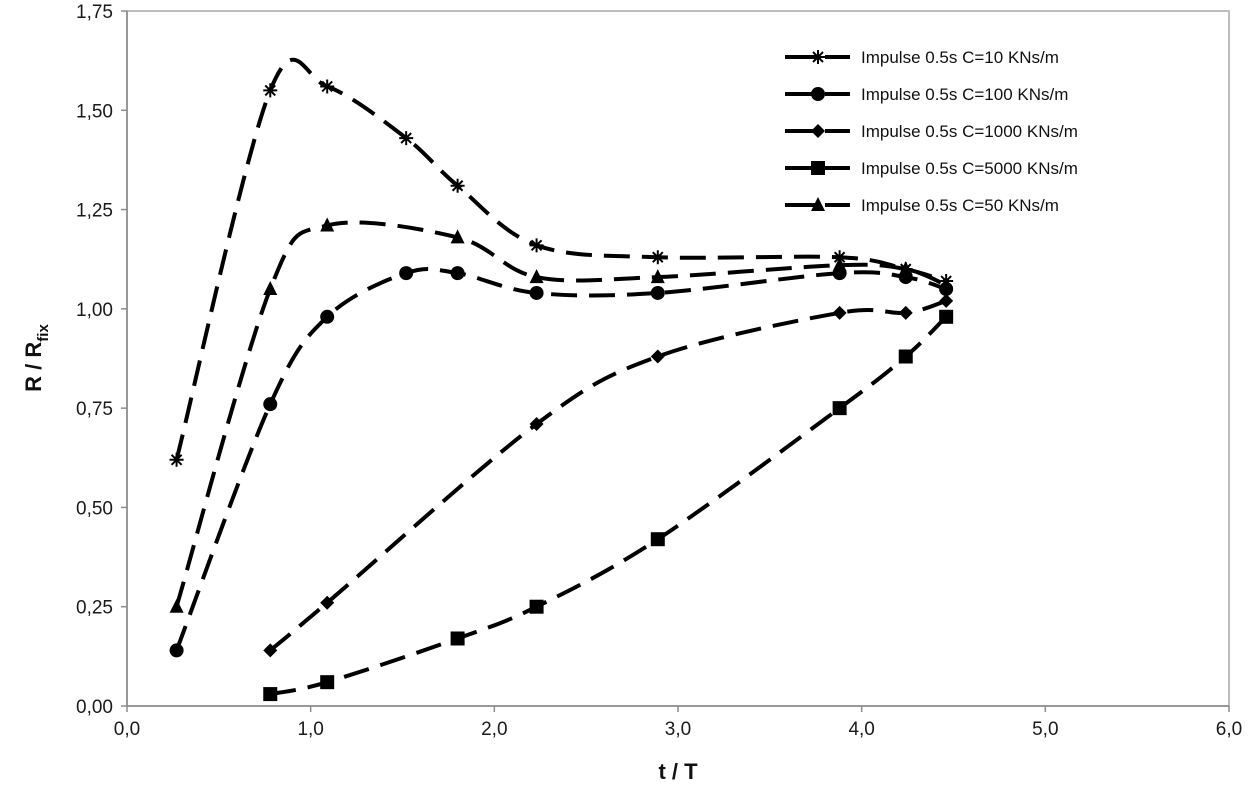 The width and height of the screenshot is (1250, 787). Describe the element at coordinates (94, 508) in the screenshot. I see `y-tick-label: 0,50` at that location.